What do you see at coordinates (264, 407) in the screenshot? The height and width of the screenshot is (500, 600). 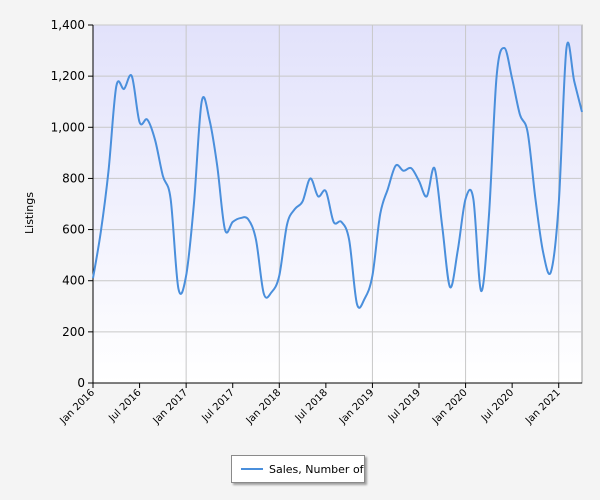 I see `x-tick-label: Jan 2018` at bounding box center [264, 407].